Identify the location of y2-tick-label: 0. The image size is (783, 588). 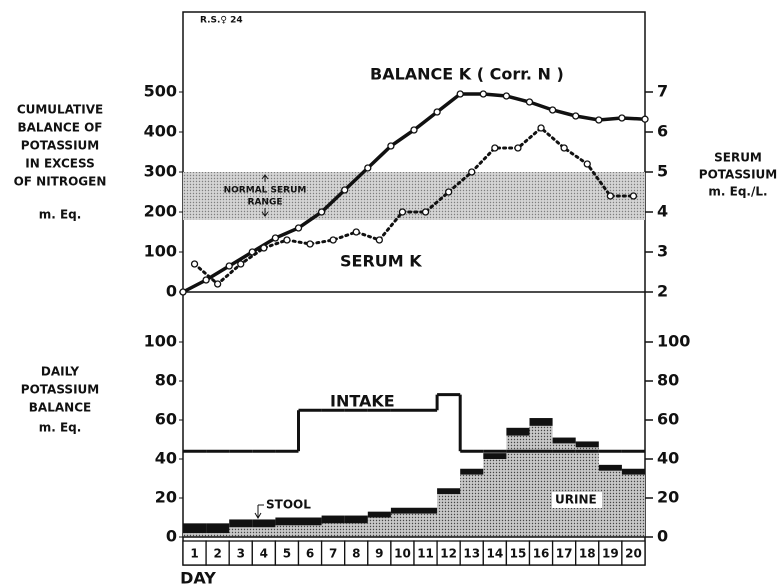
(662, 536).